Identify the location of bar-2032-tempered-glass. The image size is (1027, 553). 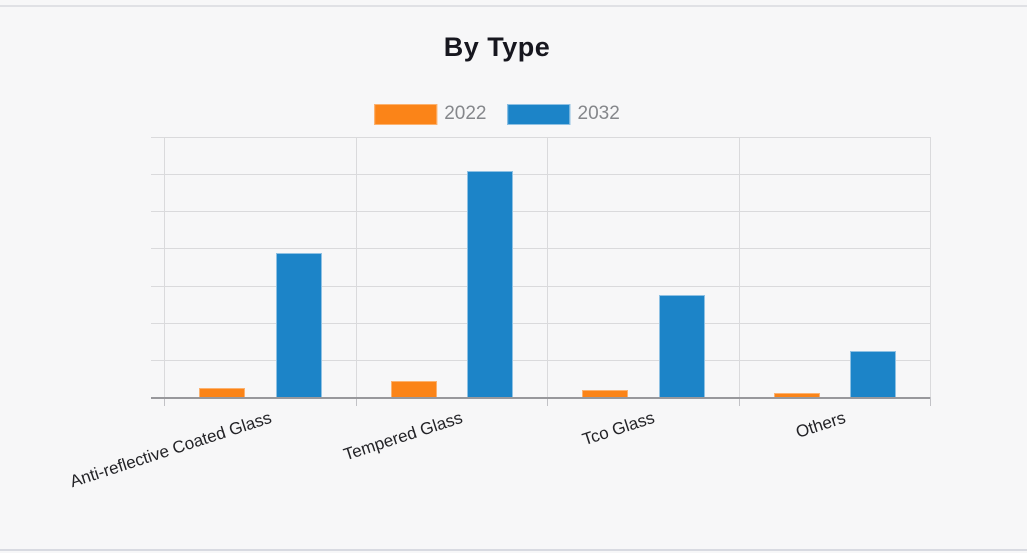
(490, 284).